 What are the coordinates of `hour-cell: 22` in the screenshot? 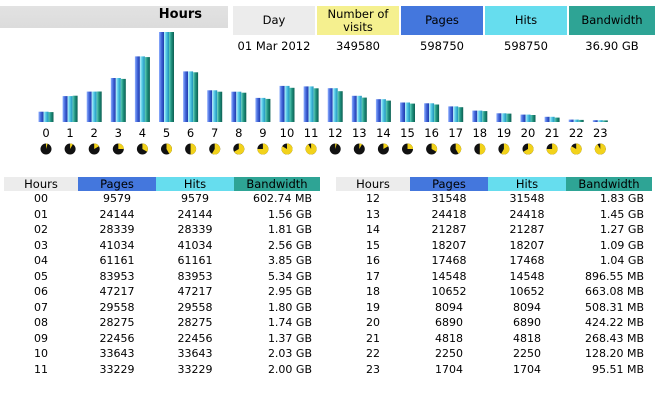 It's located at (373, 354).